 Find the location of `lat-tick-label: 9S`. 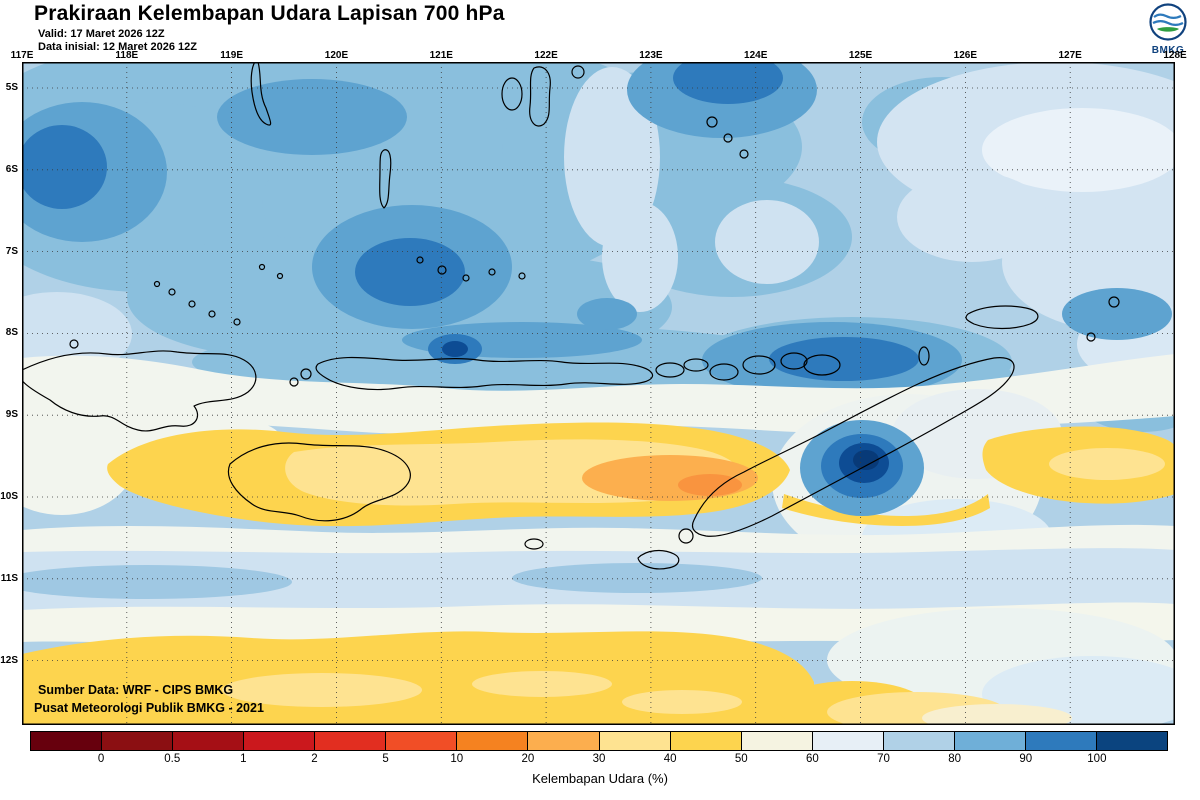

lat-tick-label: 9S is located at coordinates (11, 415).